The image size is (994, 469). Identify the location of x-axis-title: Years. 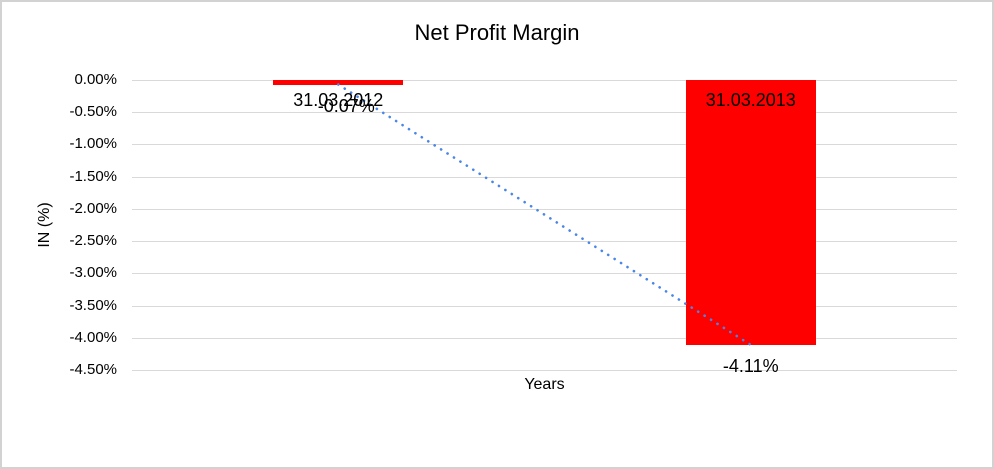
(544, 384).